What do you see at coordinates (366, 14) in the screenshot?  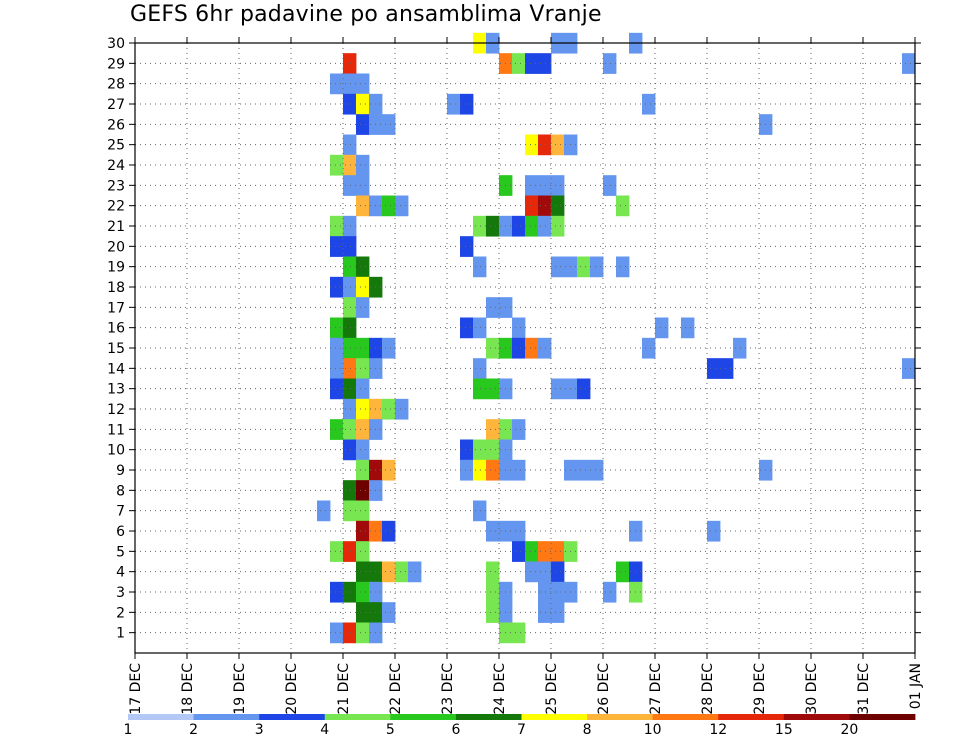 I see `chart-title: GEFS 6hr padavine po ansamblima Vranje` at bounding box center [366, 14].